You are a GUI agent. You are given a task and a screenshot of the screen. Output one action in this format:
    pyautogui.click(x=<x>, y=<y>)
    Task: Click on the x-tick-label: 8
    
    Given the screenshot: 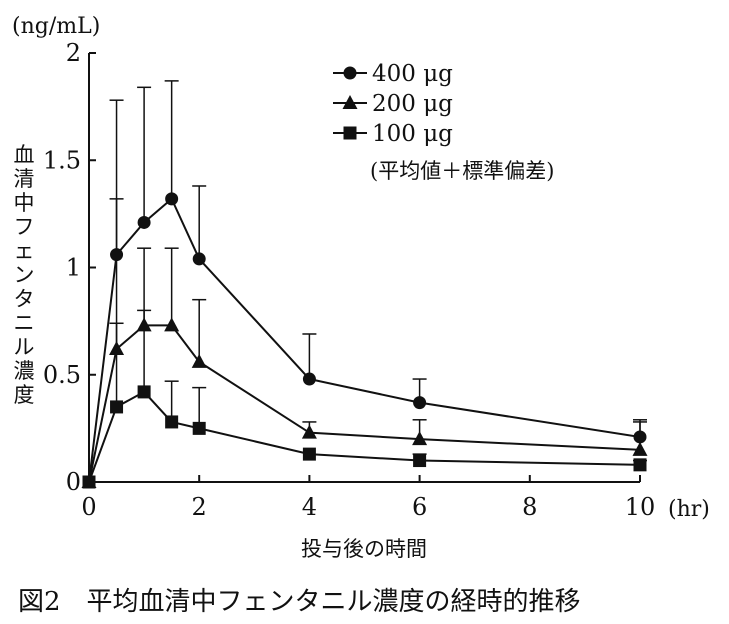 What is the action you would take?
    pyautogui.click(x=529, y=507)
    